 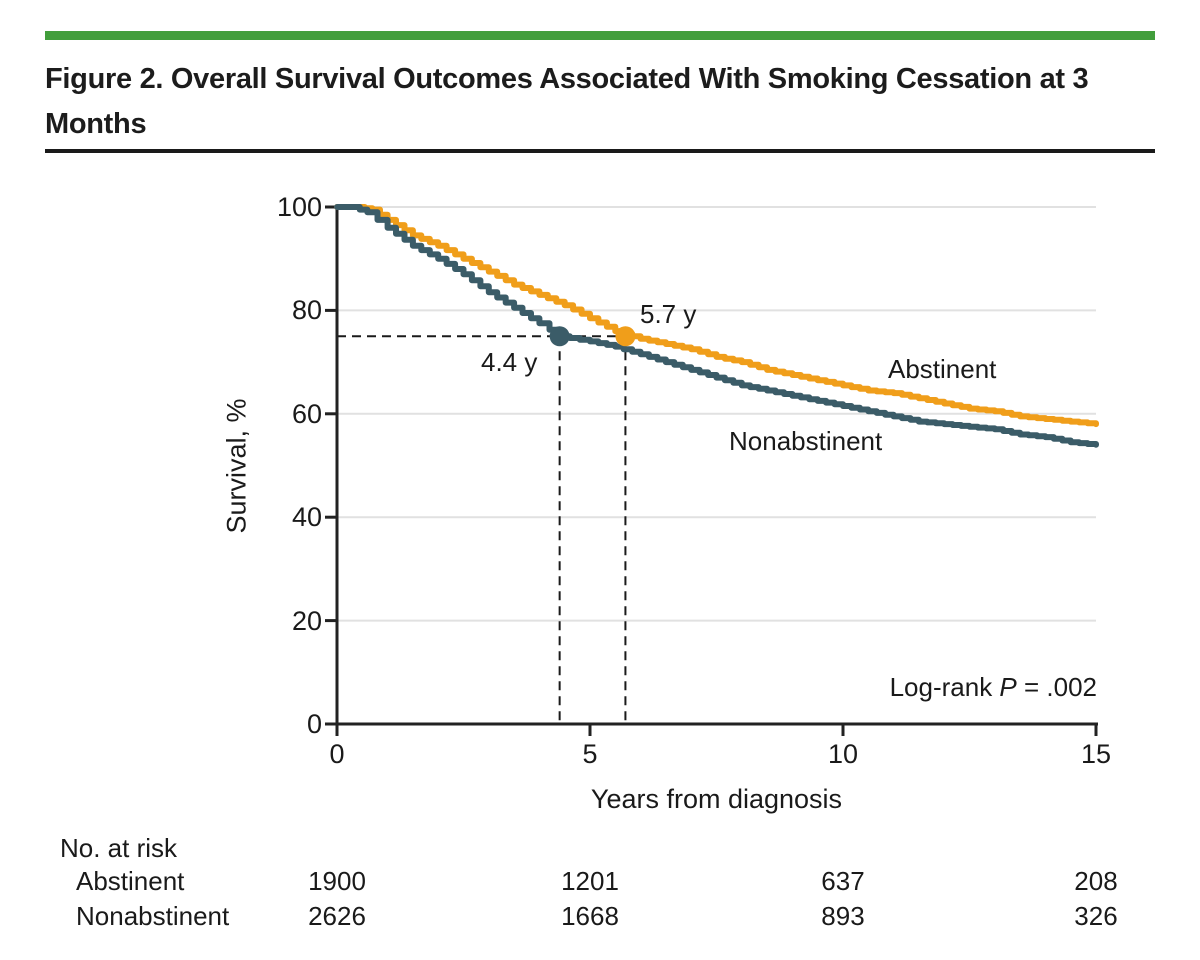 What do you see at coordinates (590, 916) in the screenshot?
I see `at-risk-count: 1668` at bounding box center [590, 916].